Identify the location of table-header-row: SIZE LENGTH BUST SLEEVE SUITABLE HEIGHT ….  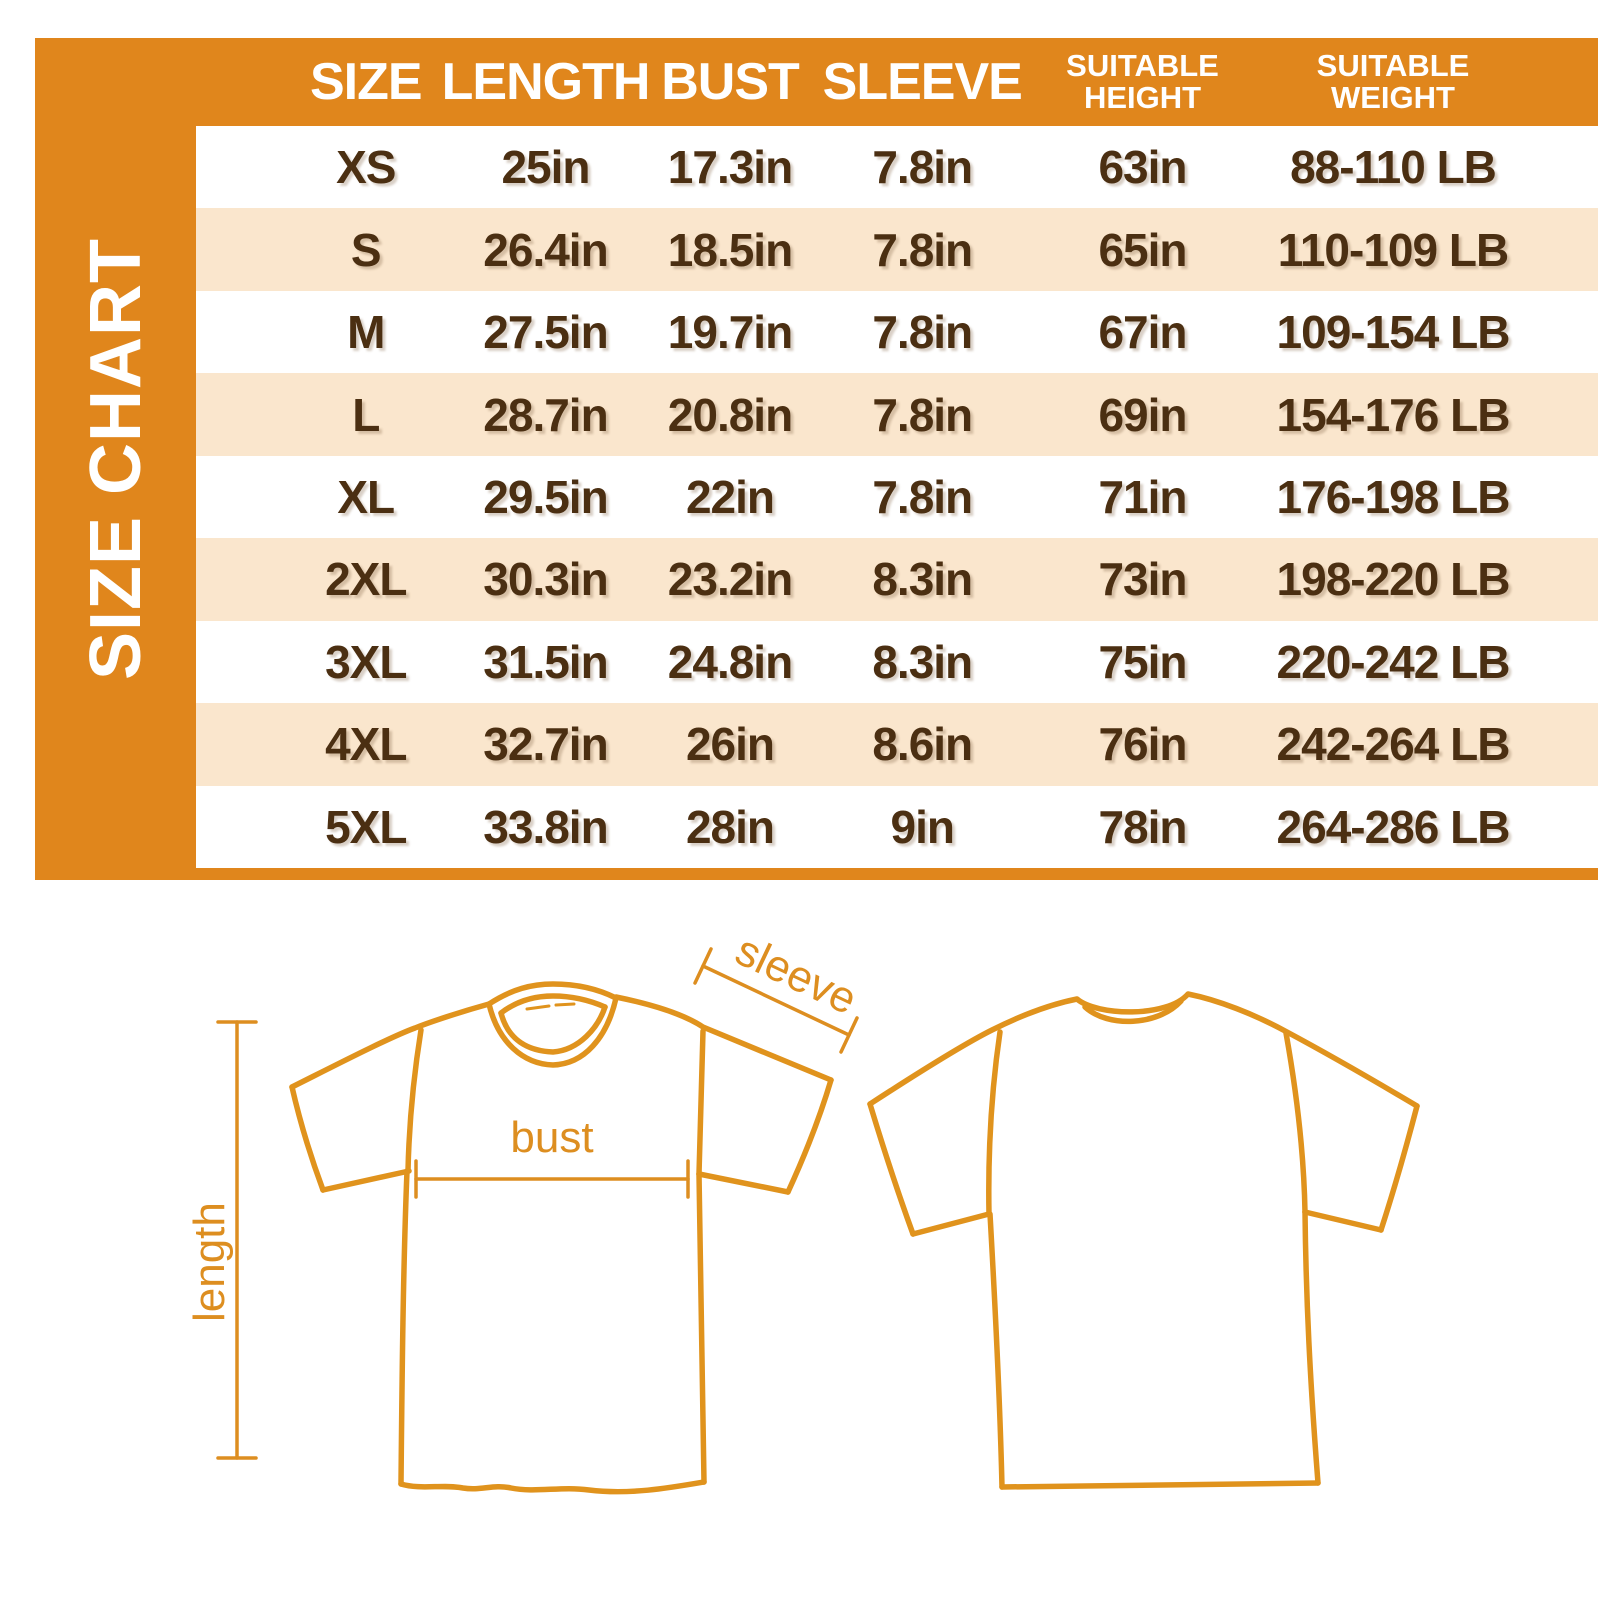
(897, 82).